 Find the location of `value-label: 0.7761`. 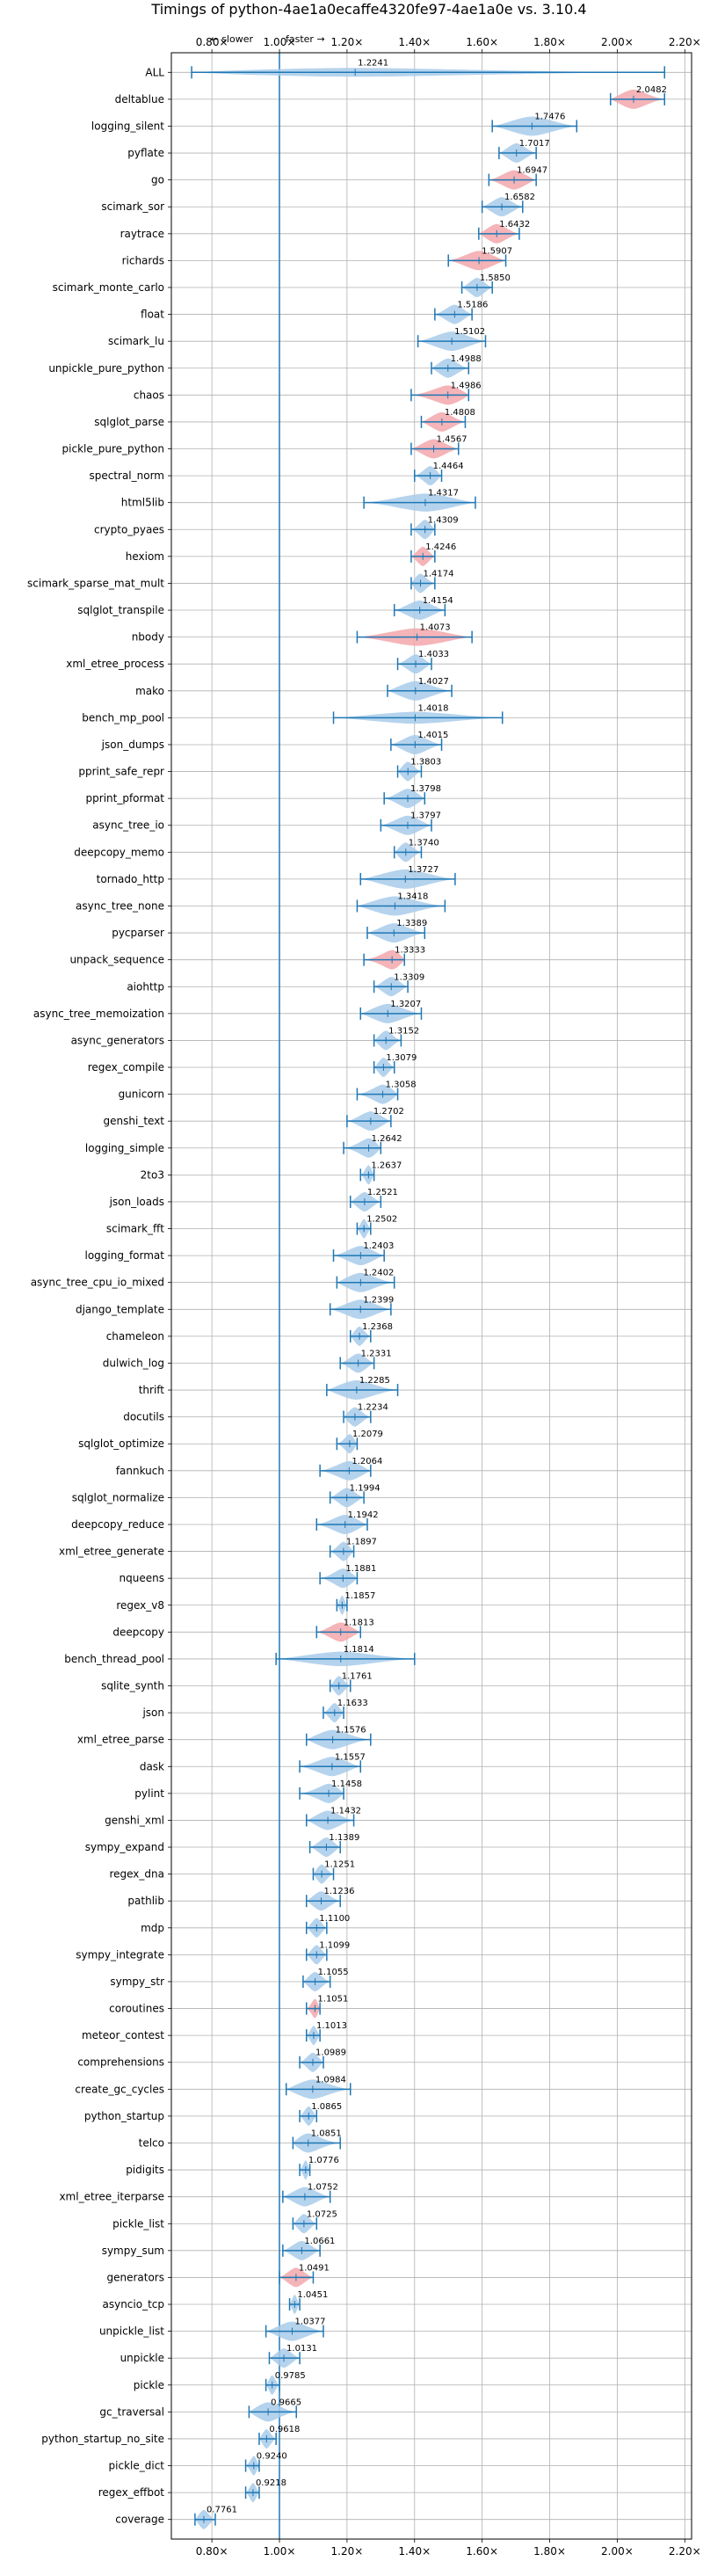

value-label: 0.7761 is located at coordinates (222, 2510).